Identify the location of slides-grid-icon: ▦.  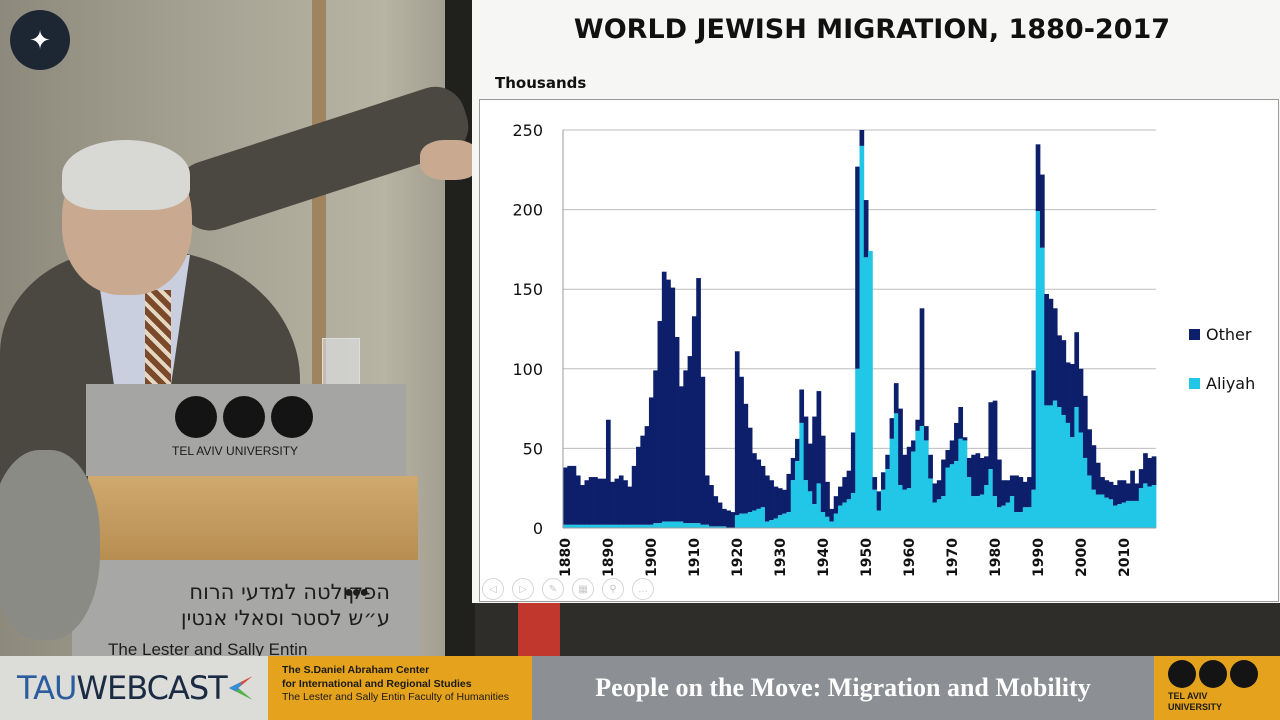
(583, 589).